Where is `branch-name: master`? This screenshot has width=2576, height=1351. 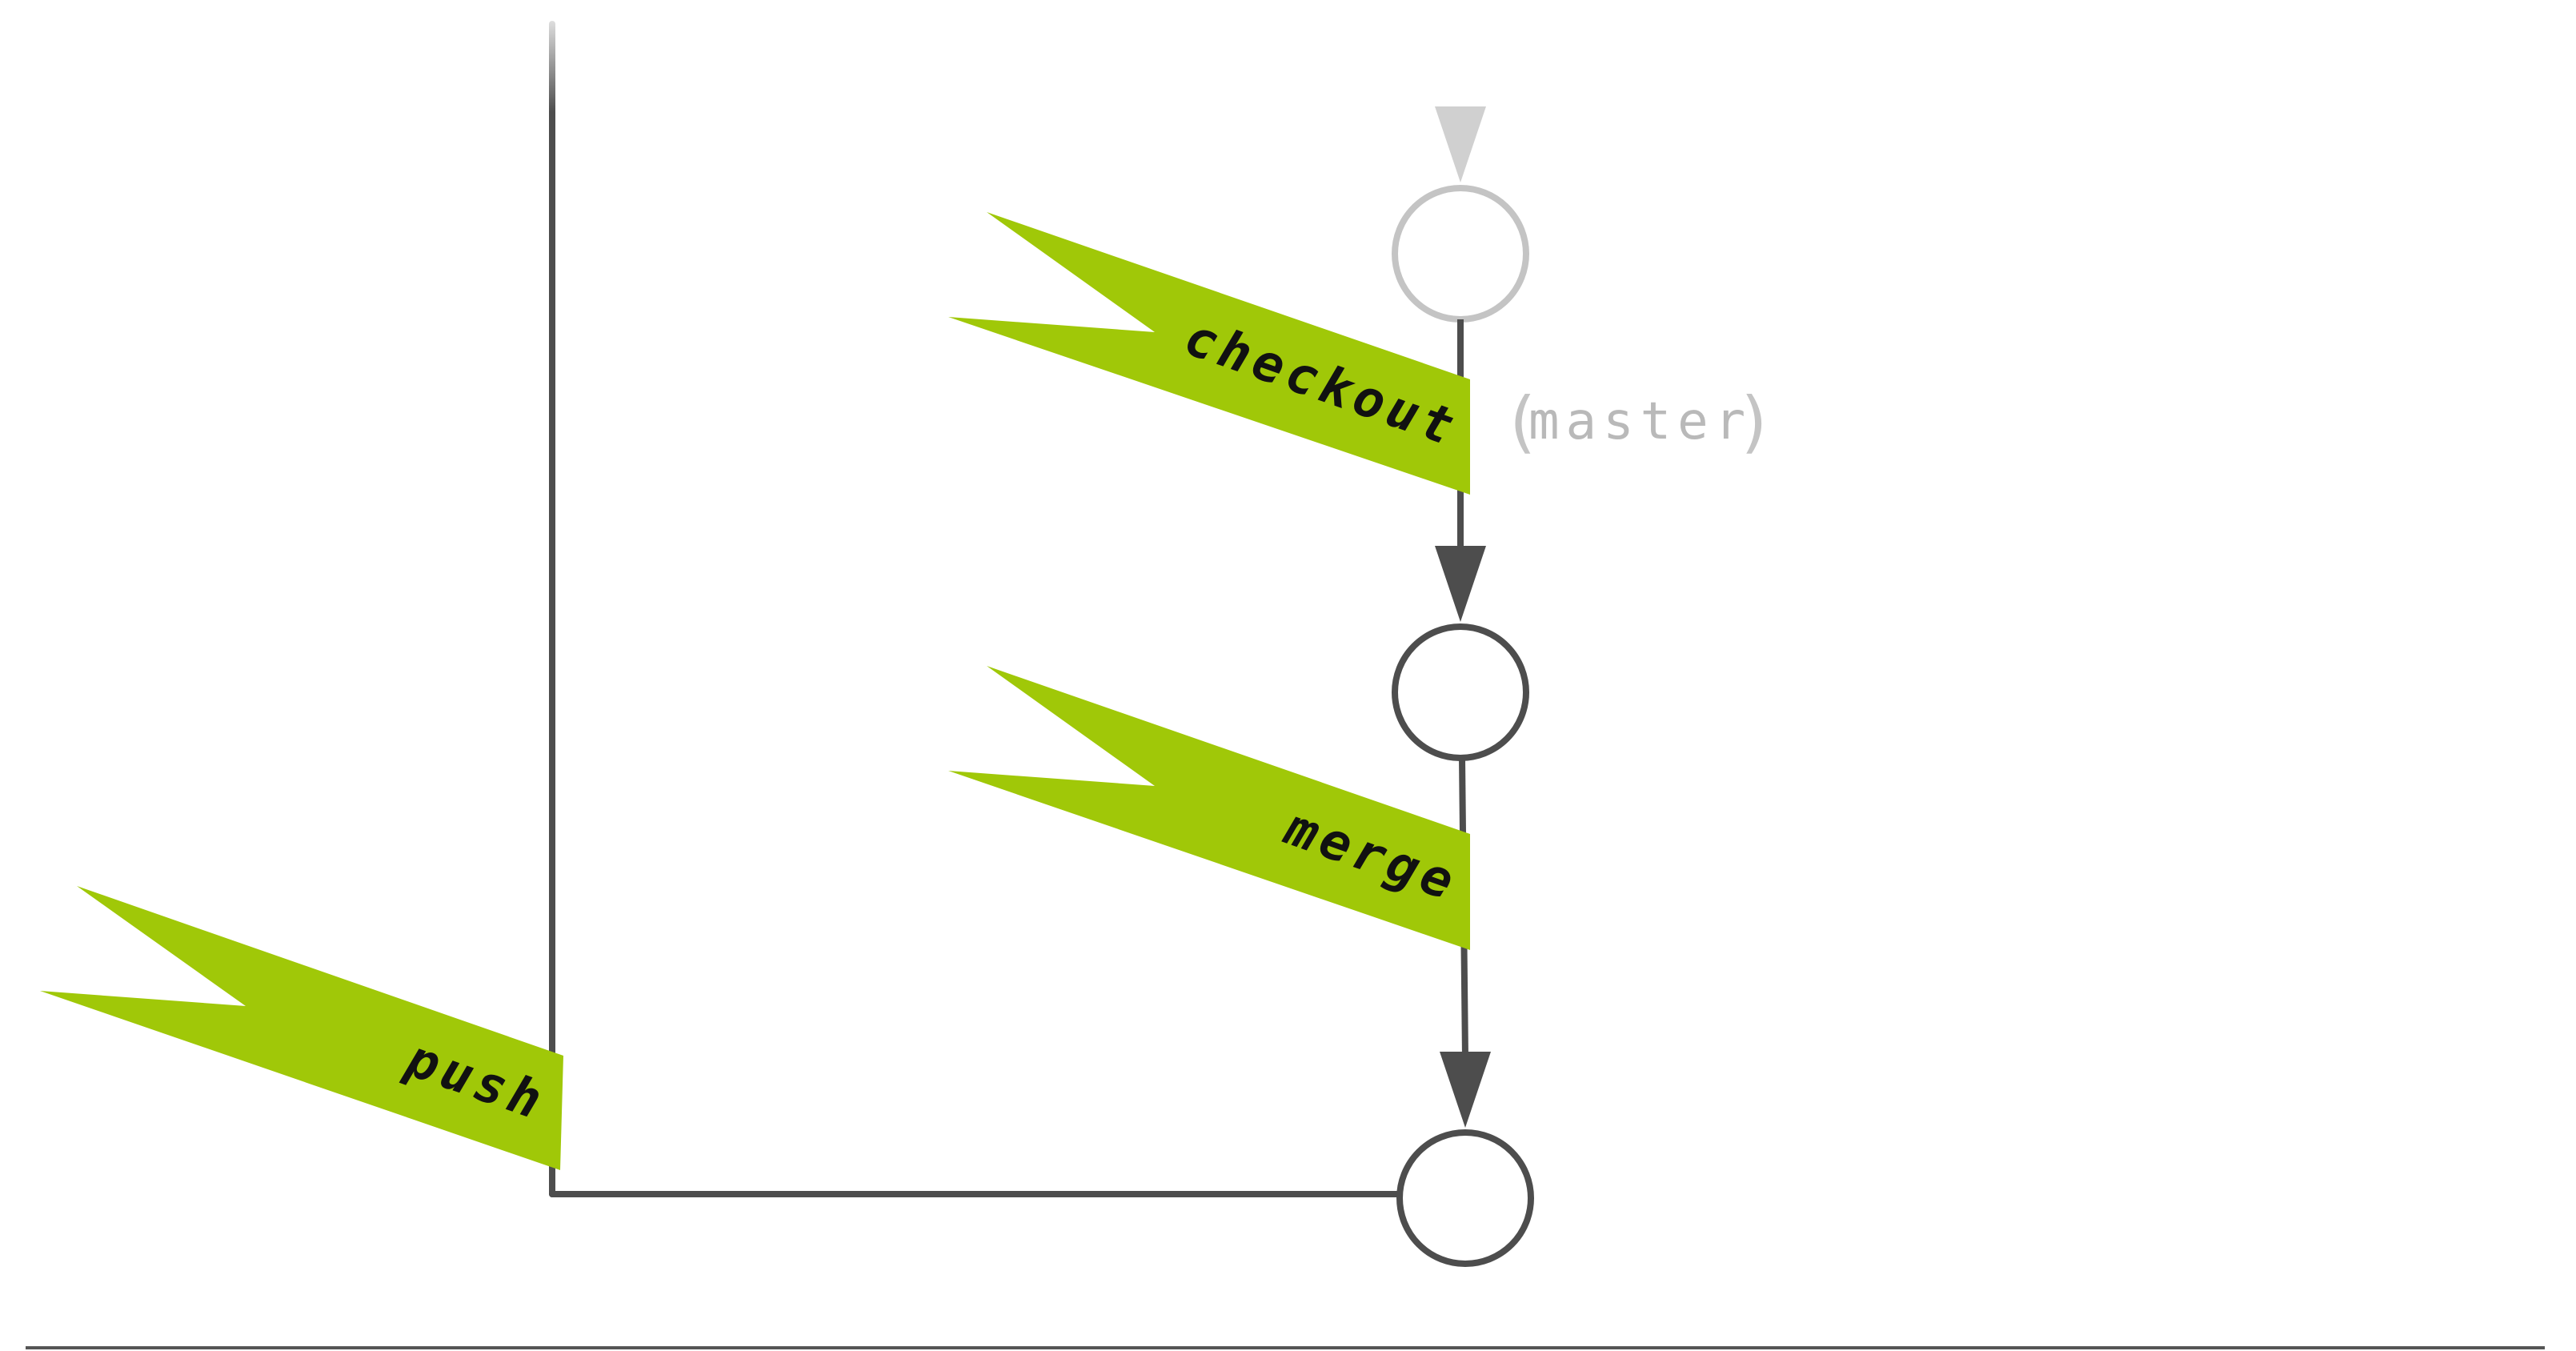 branch-name: master is located at coordinates (1640, 421).